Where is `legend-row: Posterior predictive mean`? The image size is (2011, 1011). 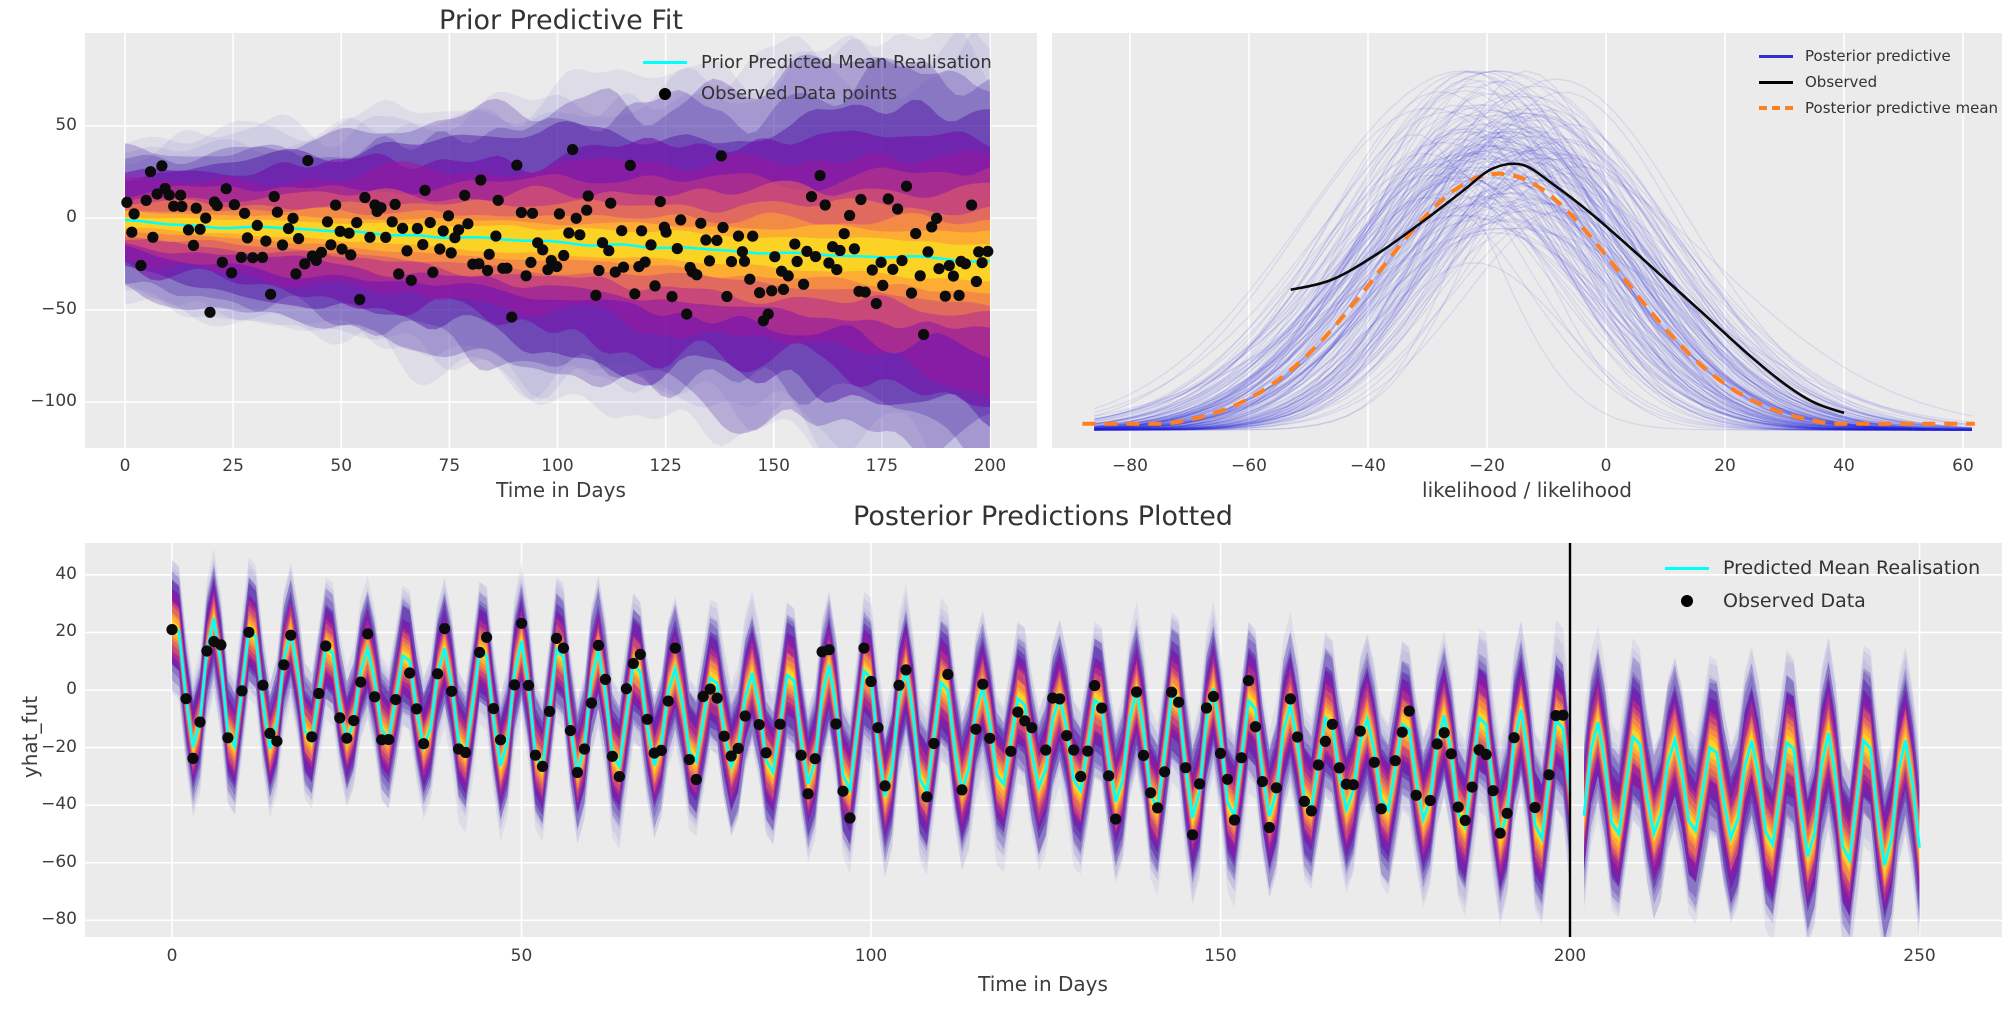
legend-row: Posterior predictive mean is located at coordinates (1878, 108).